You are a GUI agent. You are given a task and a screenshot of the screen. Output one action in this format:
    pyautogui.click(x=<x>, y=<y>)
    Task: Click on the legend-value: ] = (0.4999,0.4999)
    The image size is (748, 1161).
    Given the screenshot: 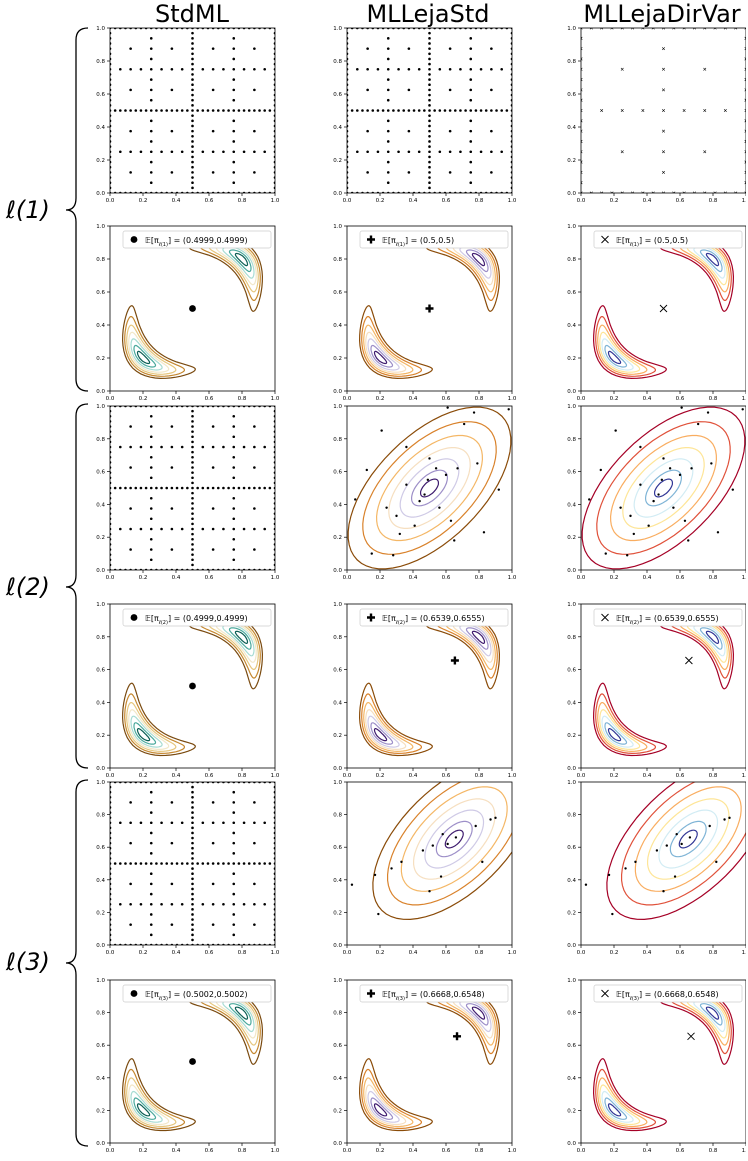 What is the action you would take?
    pyautogui.click(x=208, y=618)
    